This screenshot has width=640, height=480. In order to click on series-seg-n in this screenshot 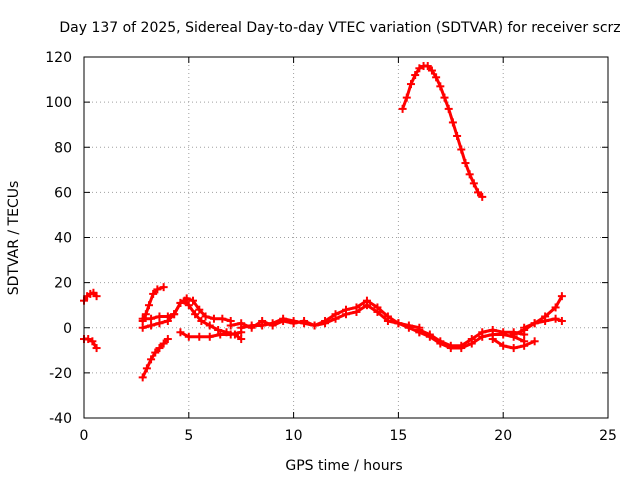, I will do `click(537, 315)`.